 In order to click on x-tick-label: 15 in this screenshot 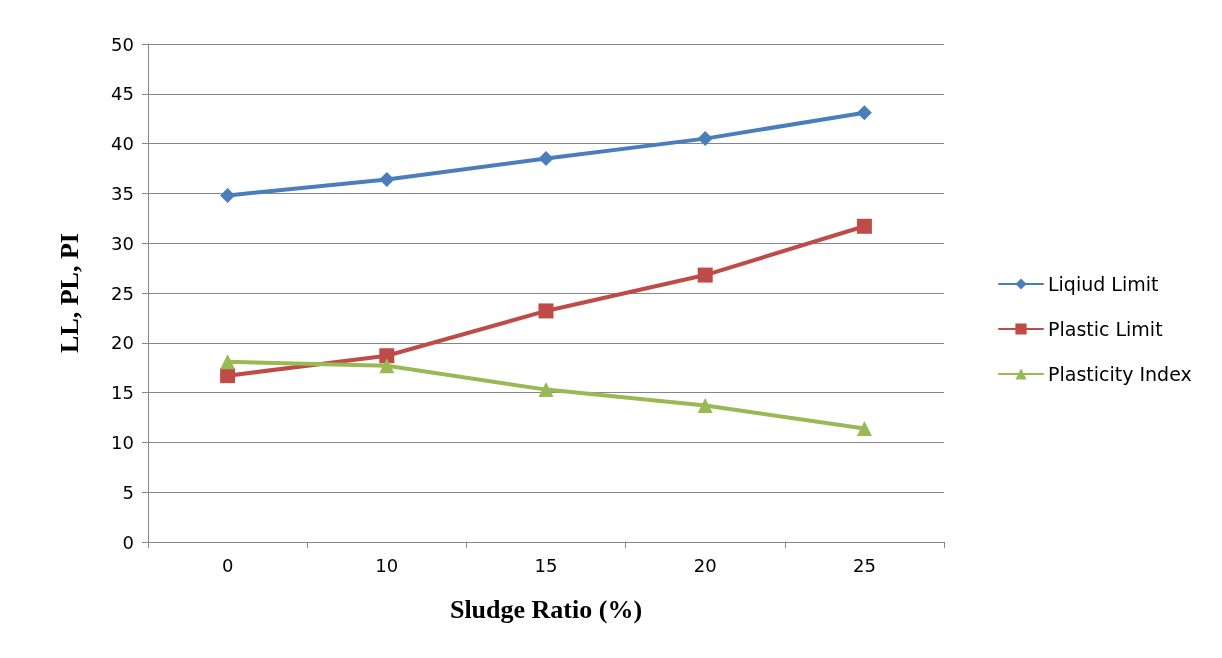, I will do `click(546, 565)`.